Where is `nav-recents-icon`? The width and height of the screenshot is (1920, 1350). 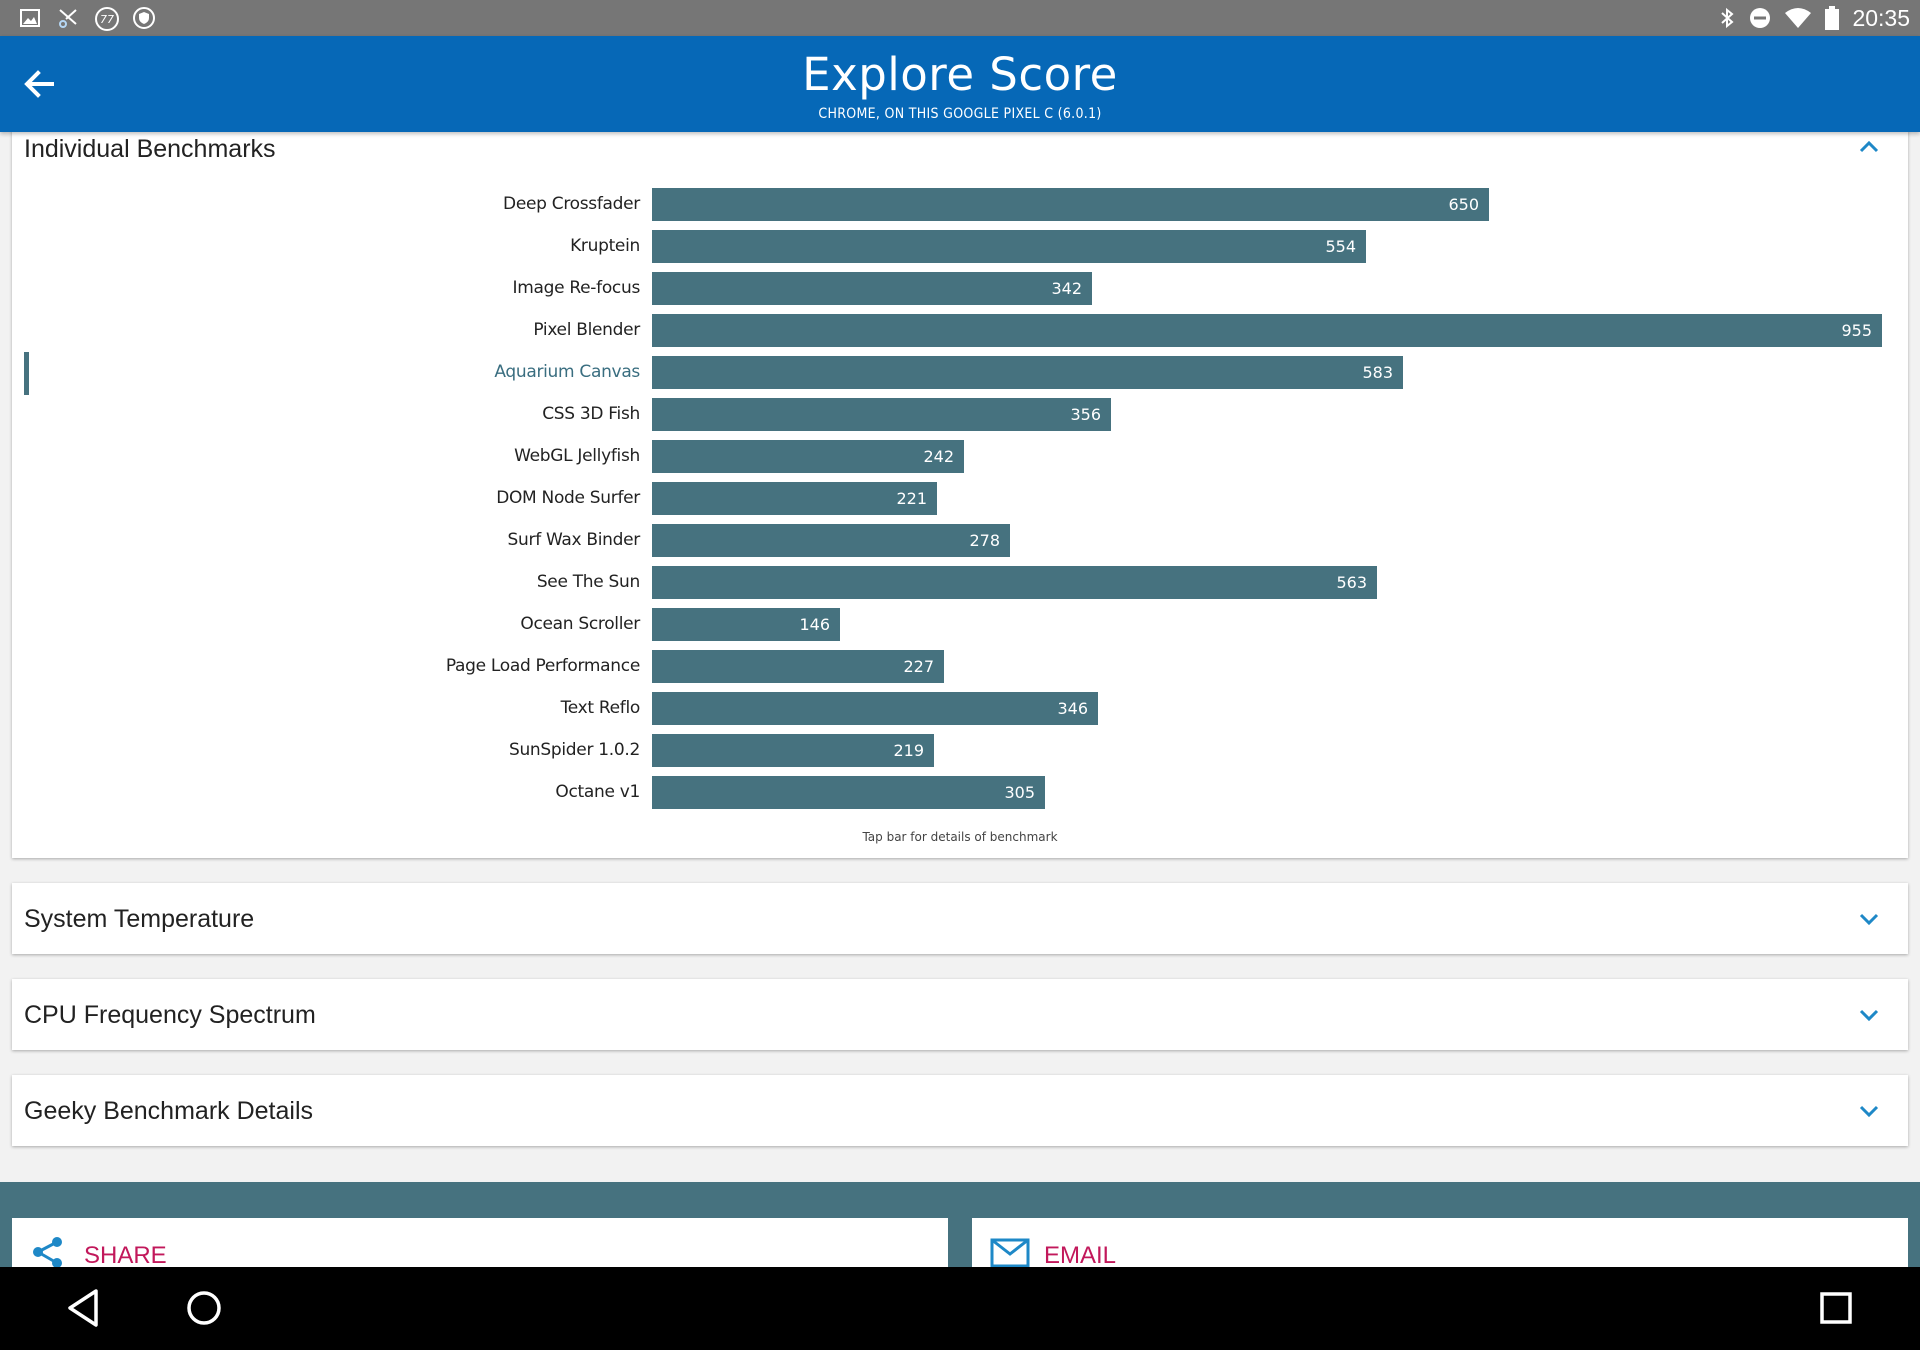
nav-recents-icon is located at coordinates (1836, 1308).